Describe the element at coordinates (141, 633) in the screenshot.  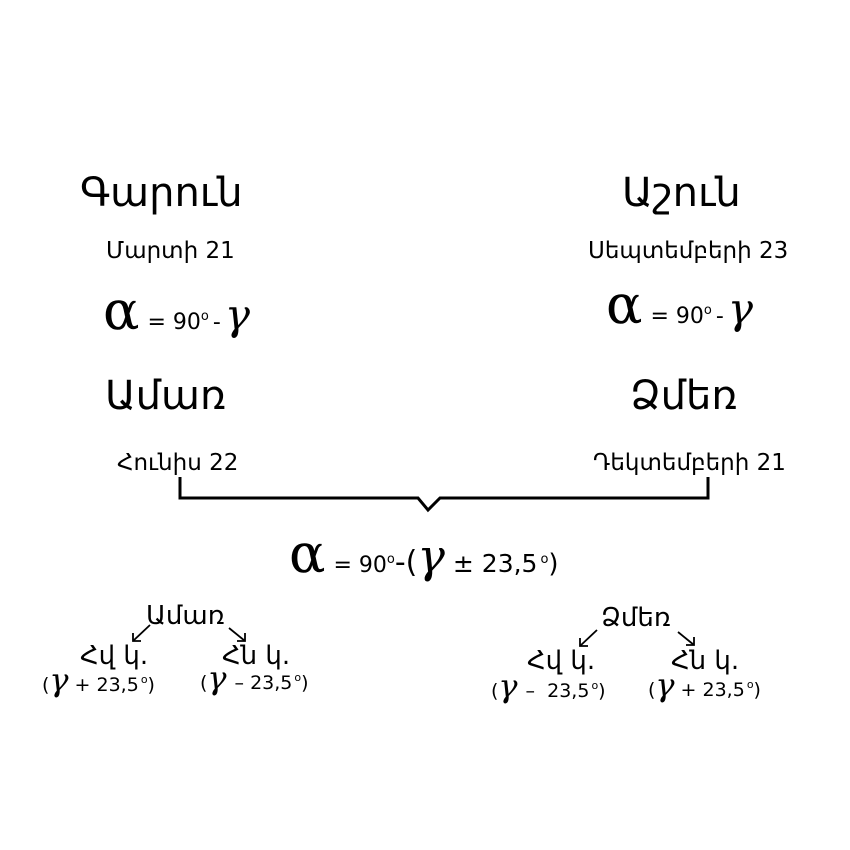
I see `summer-north-arrow` at that location.